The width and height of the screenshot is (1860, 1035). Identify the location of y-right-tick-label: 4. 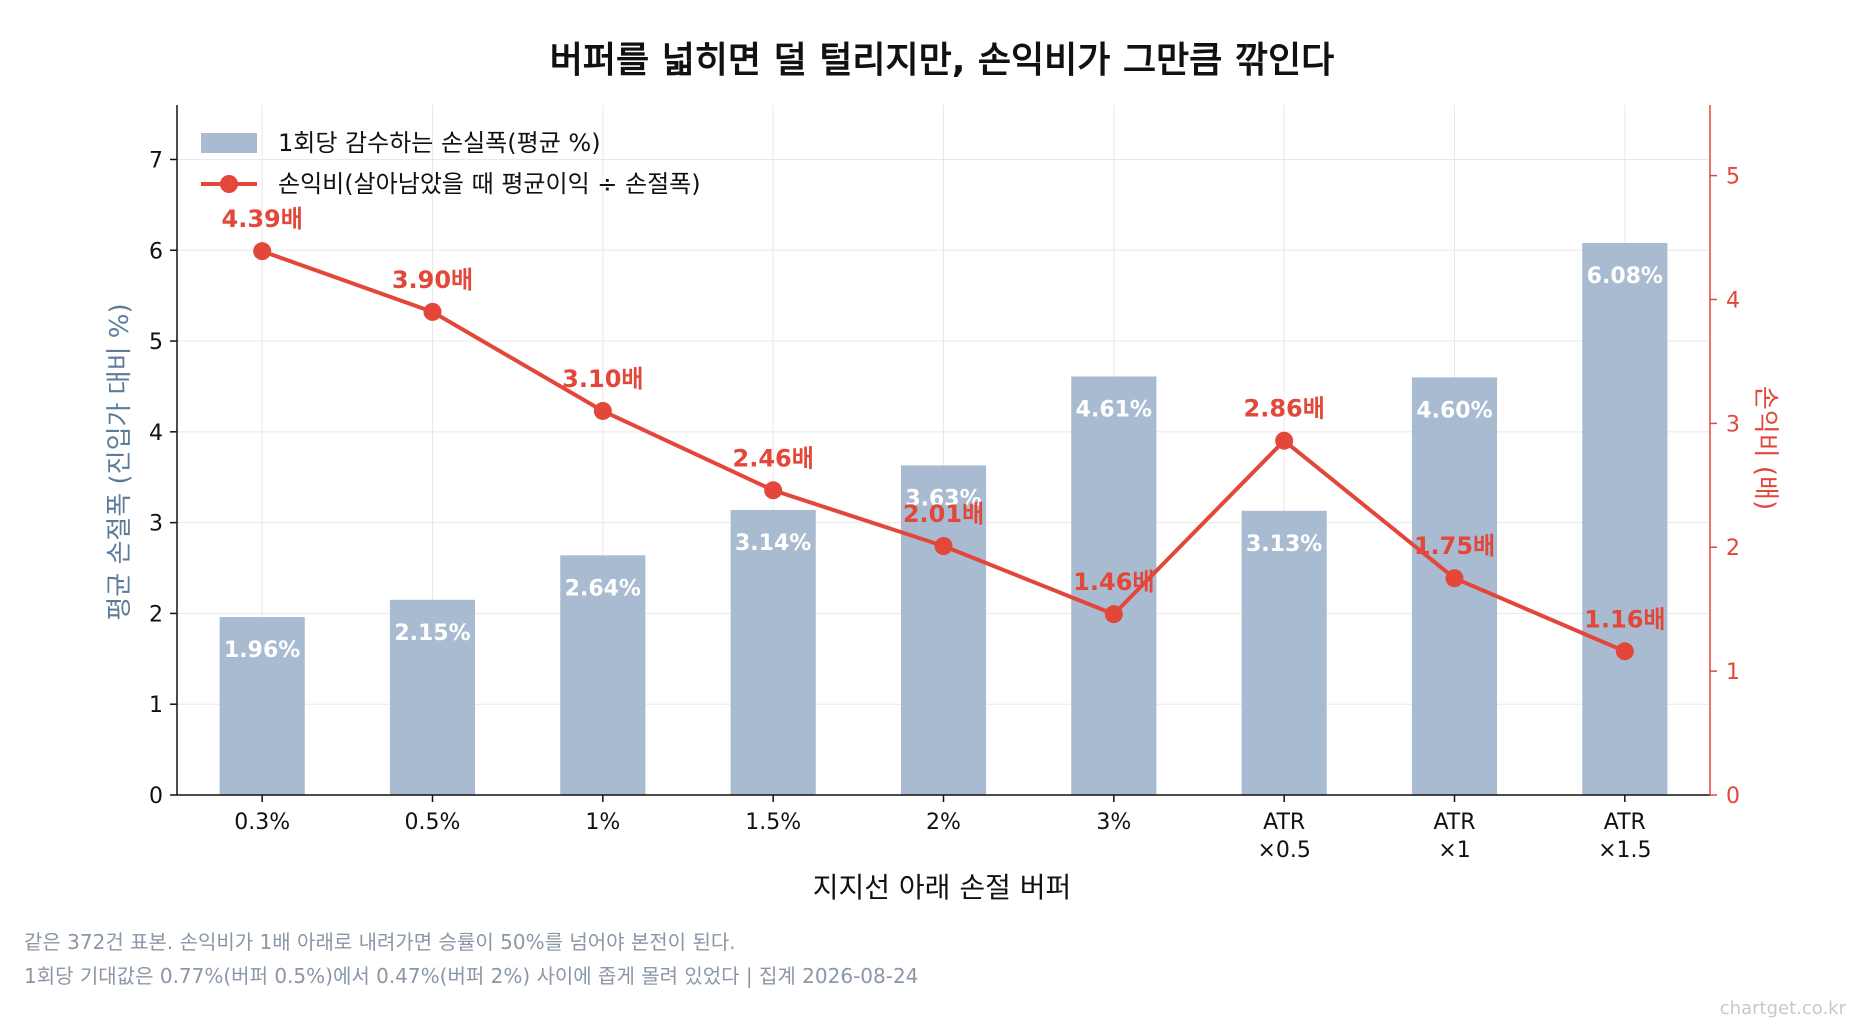
(1733, 300).